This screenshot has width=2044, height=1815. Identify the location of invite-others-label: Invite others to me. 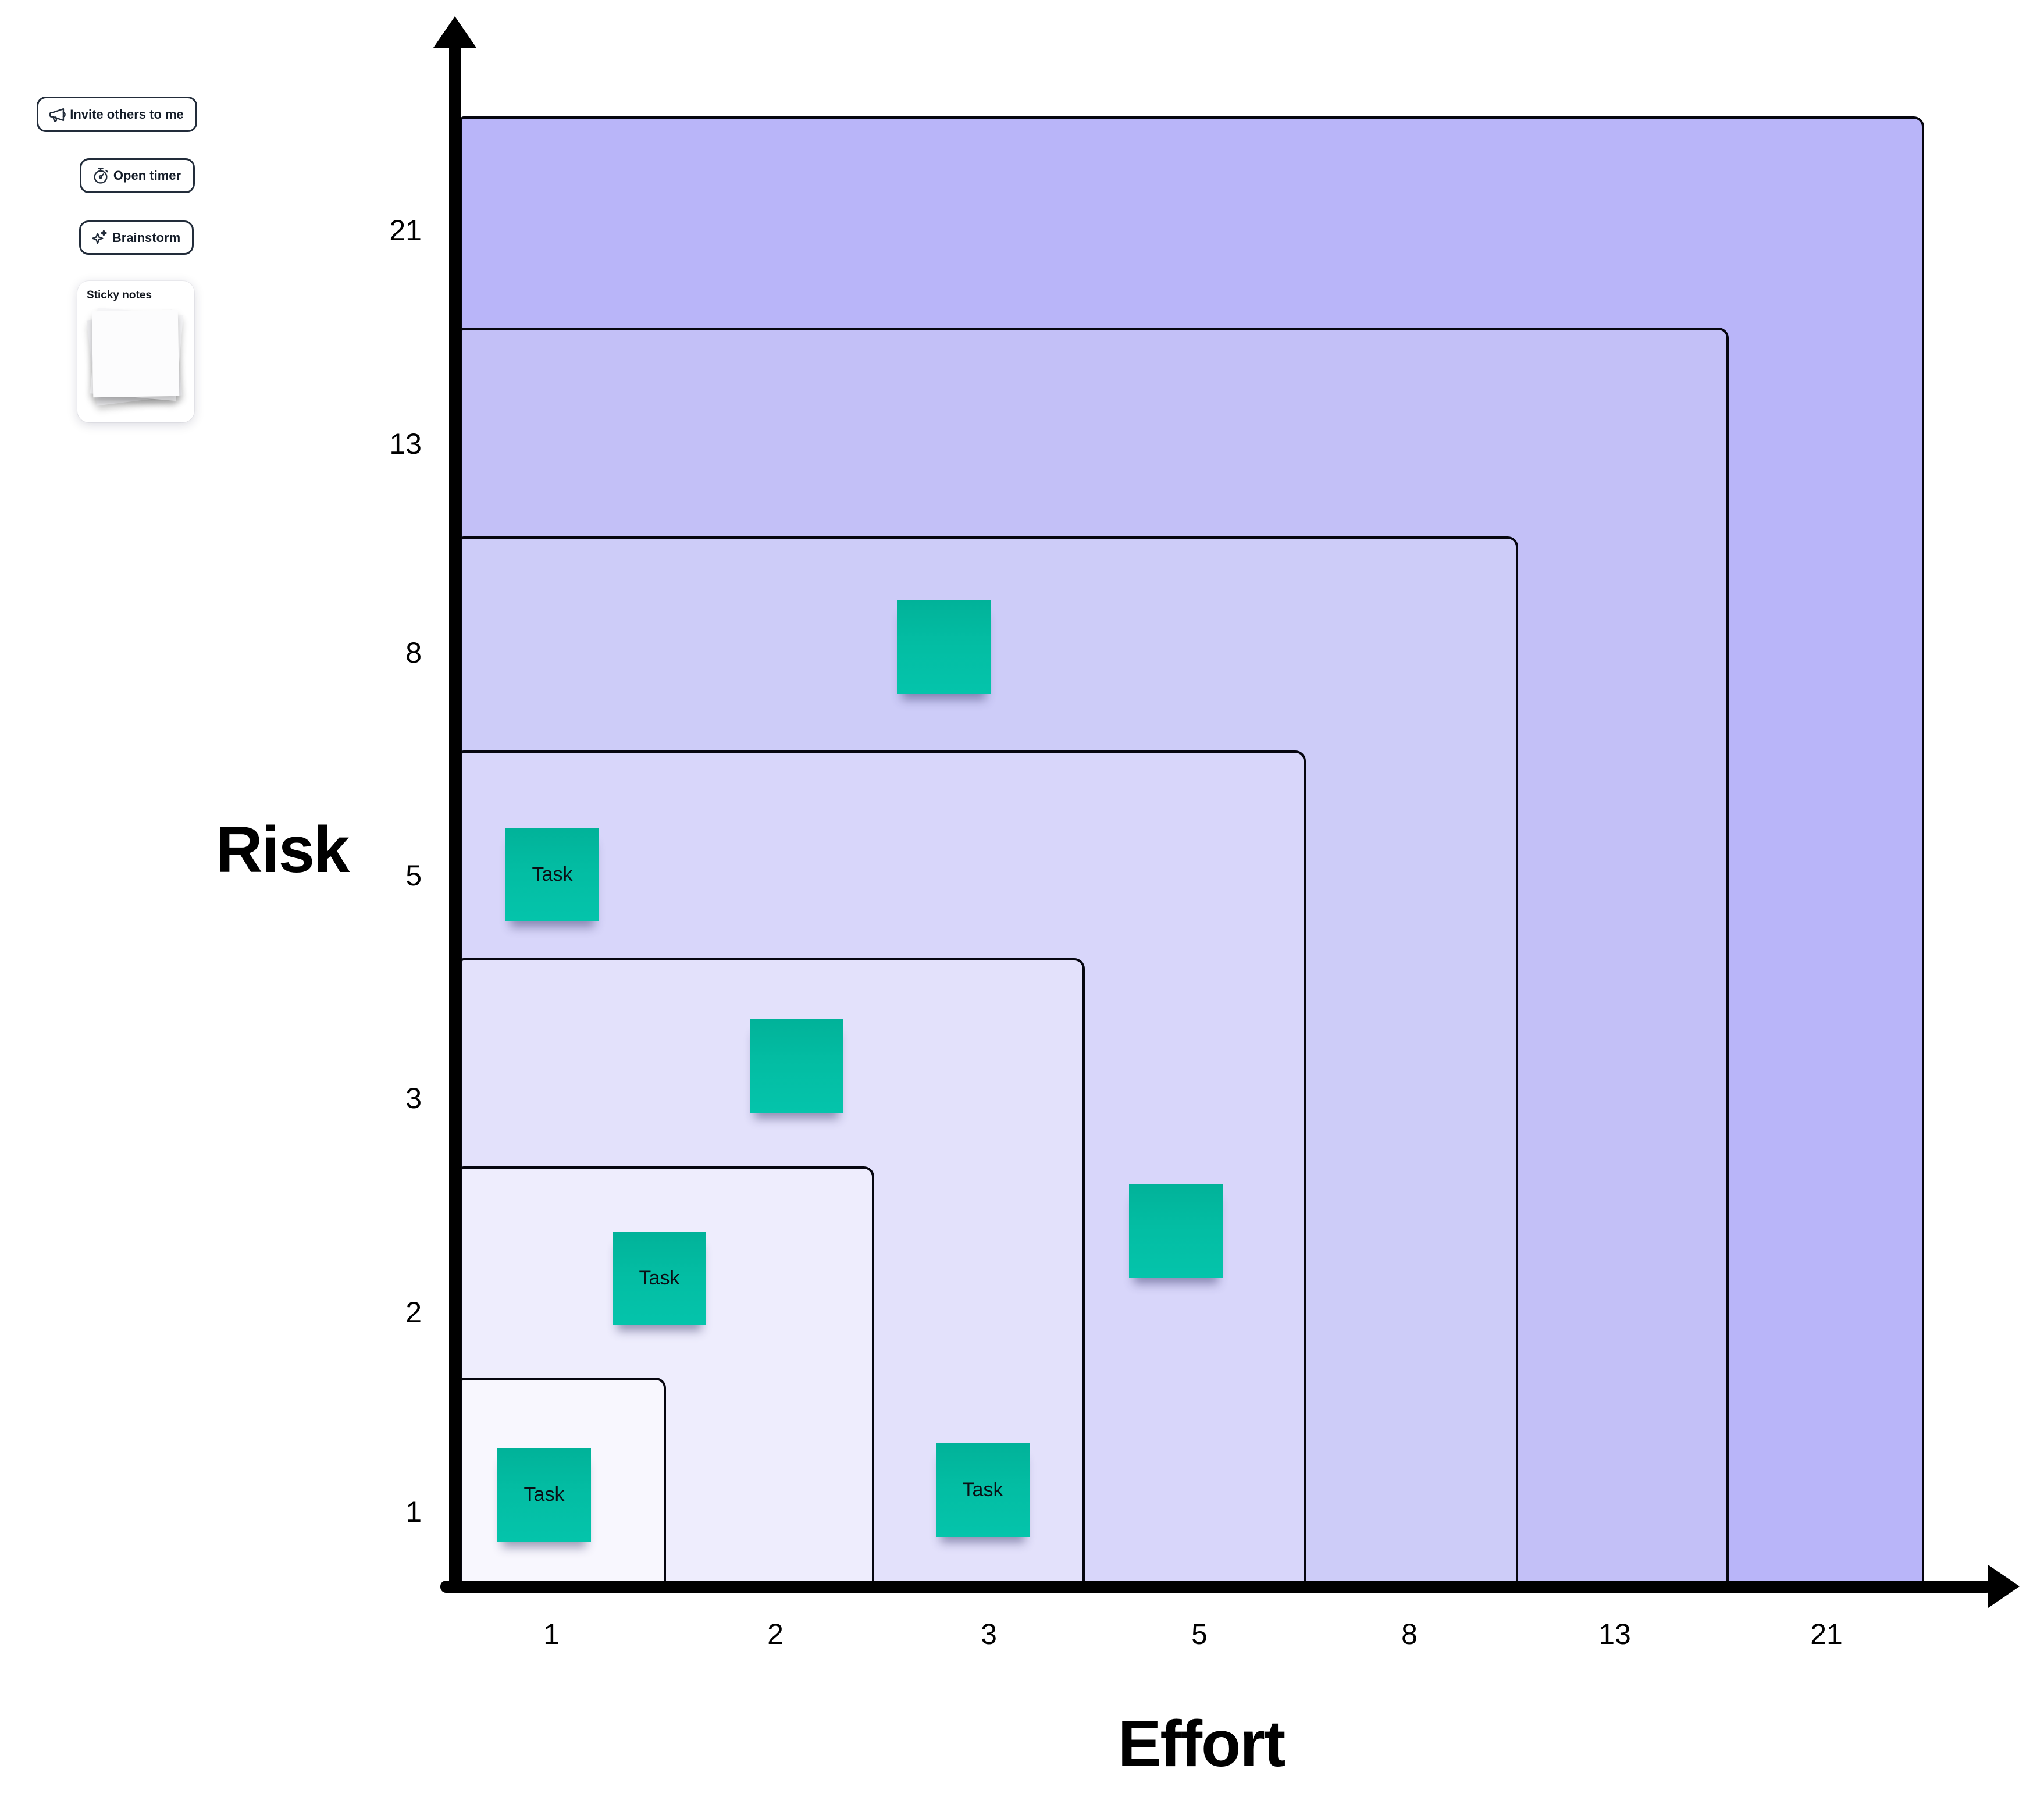
(127, 114).